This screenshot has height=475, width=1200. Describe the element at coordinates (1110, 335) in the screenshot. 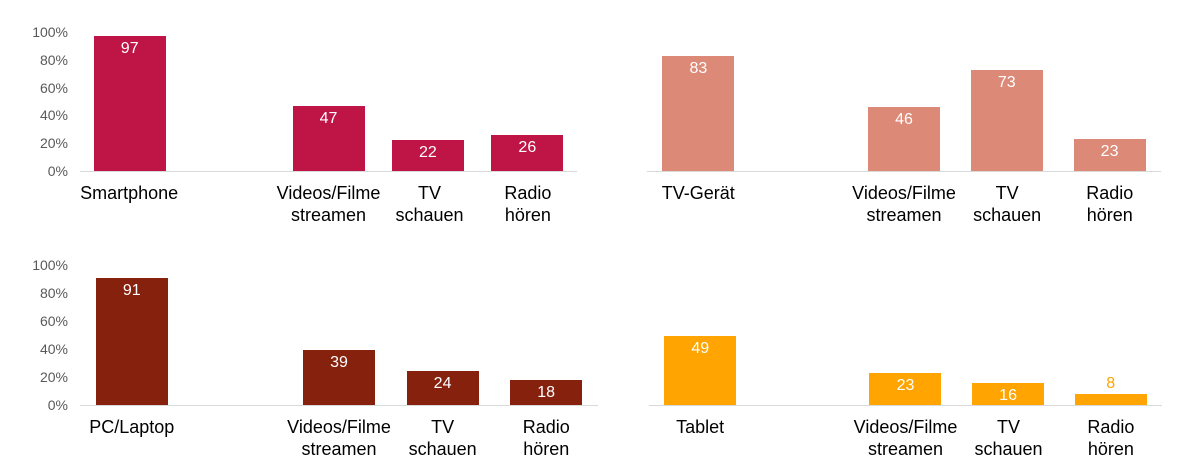

I see `bar-slot: 8` at that location.